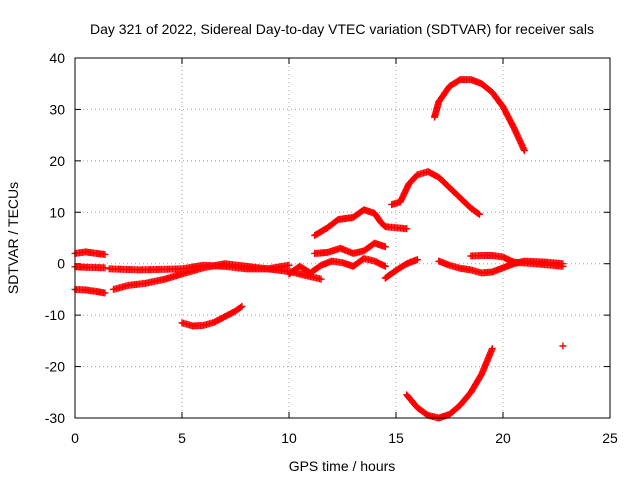 The width and height of the screenshot is (640, 480). Describe the element at coordinates (75, 438) in the screenshot. I see `x-tick-label: 0` at that location.